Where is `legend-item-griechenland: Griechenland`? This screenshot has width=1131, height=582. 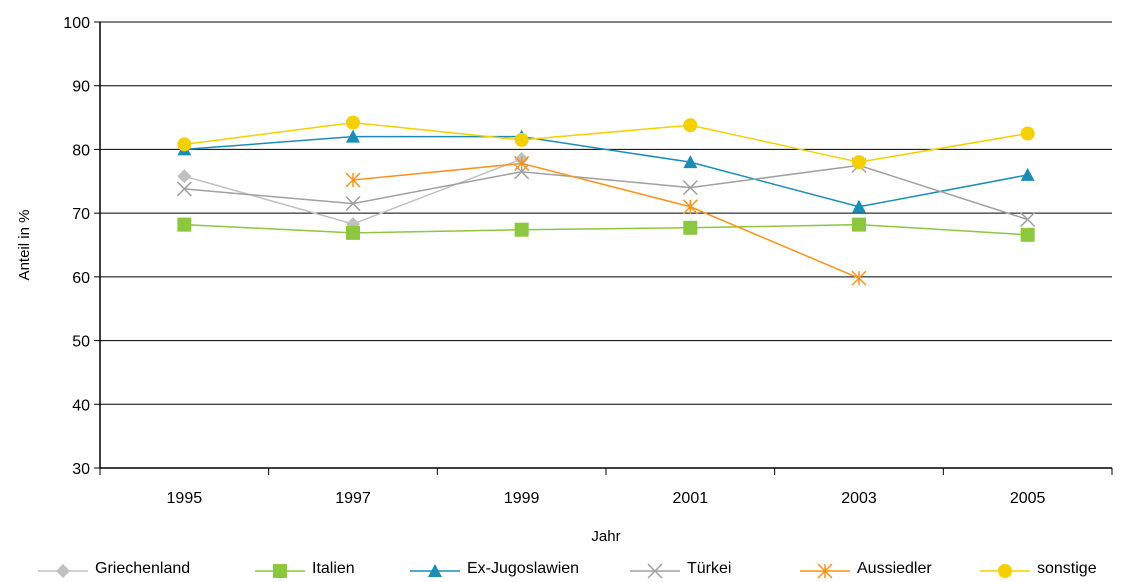
legend-item-griechenland: Griechenland is located at coordinates (114, 569).